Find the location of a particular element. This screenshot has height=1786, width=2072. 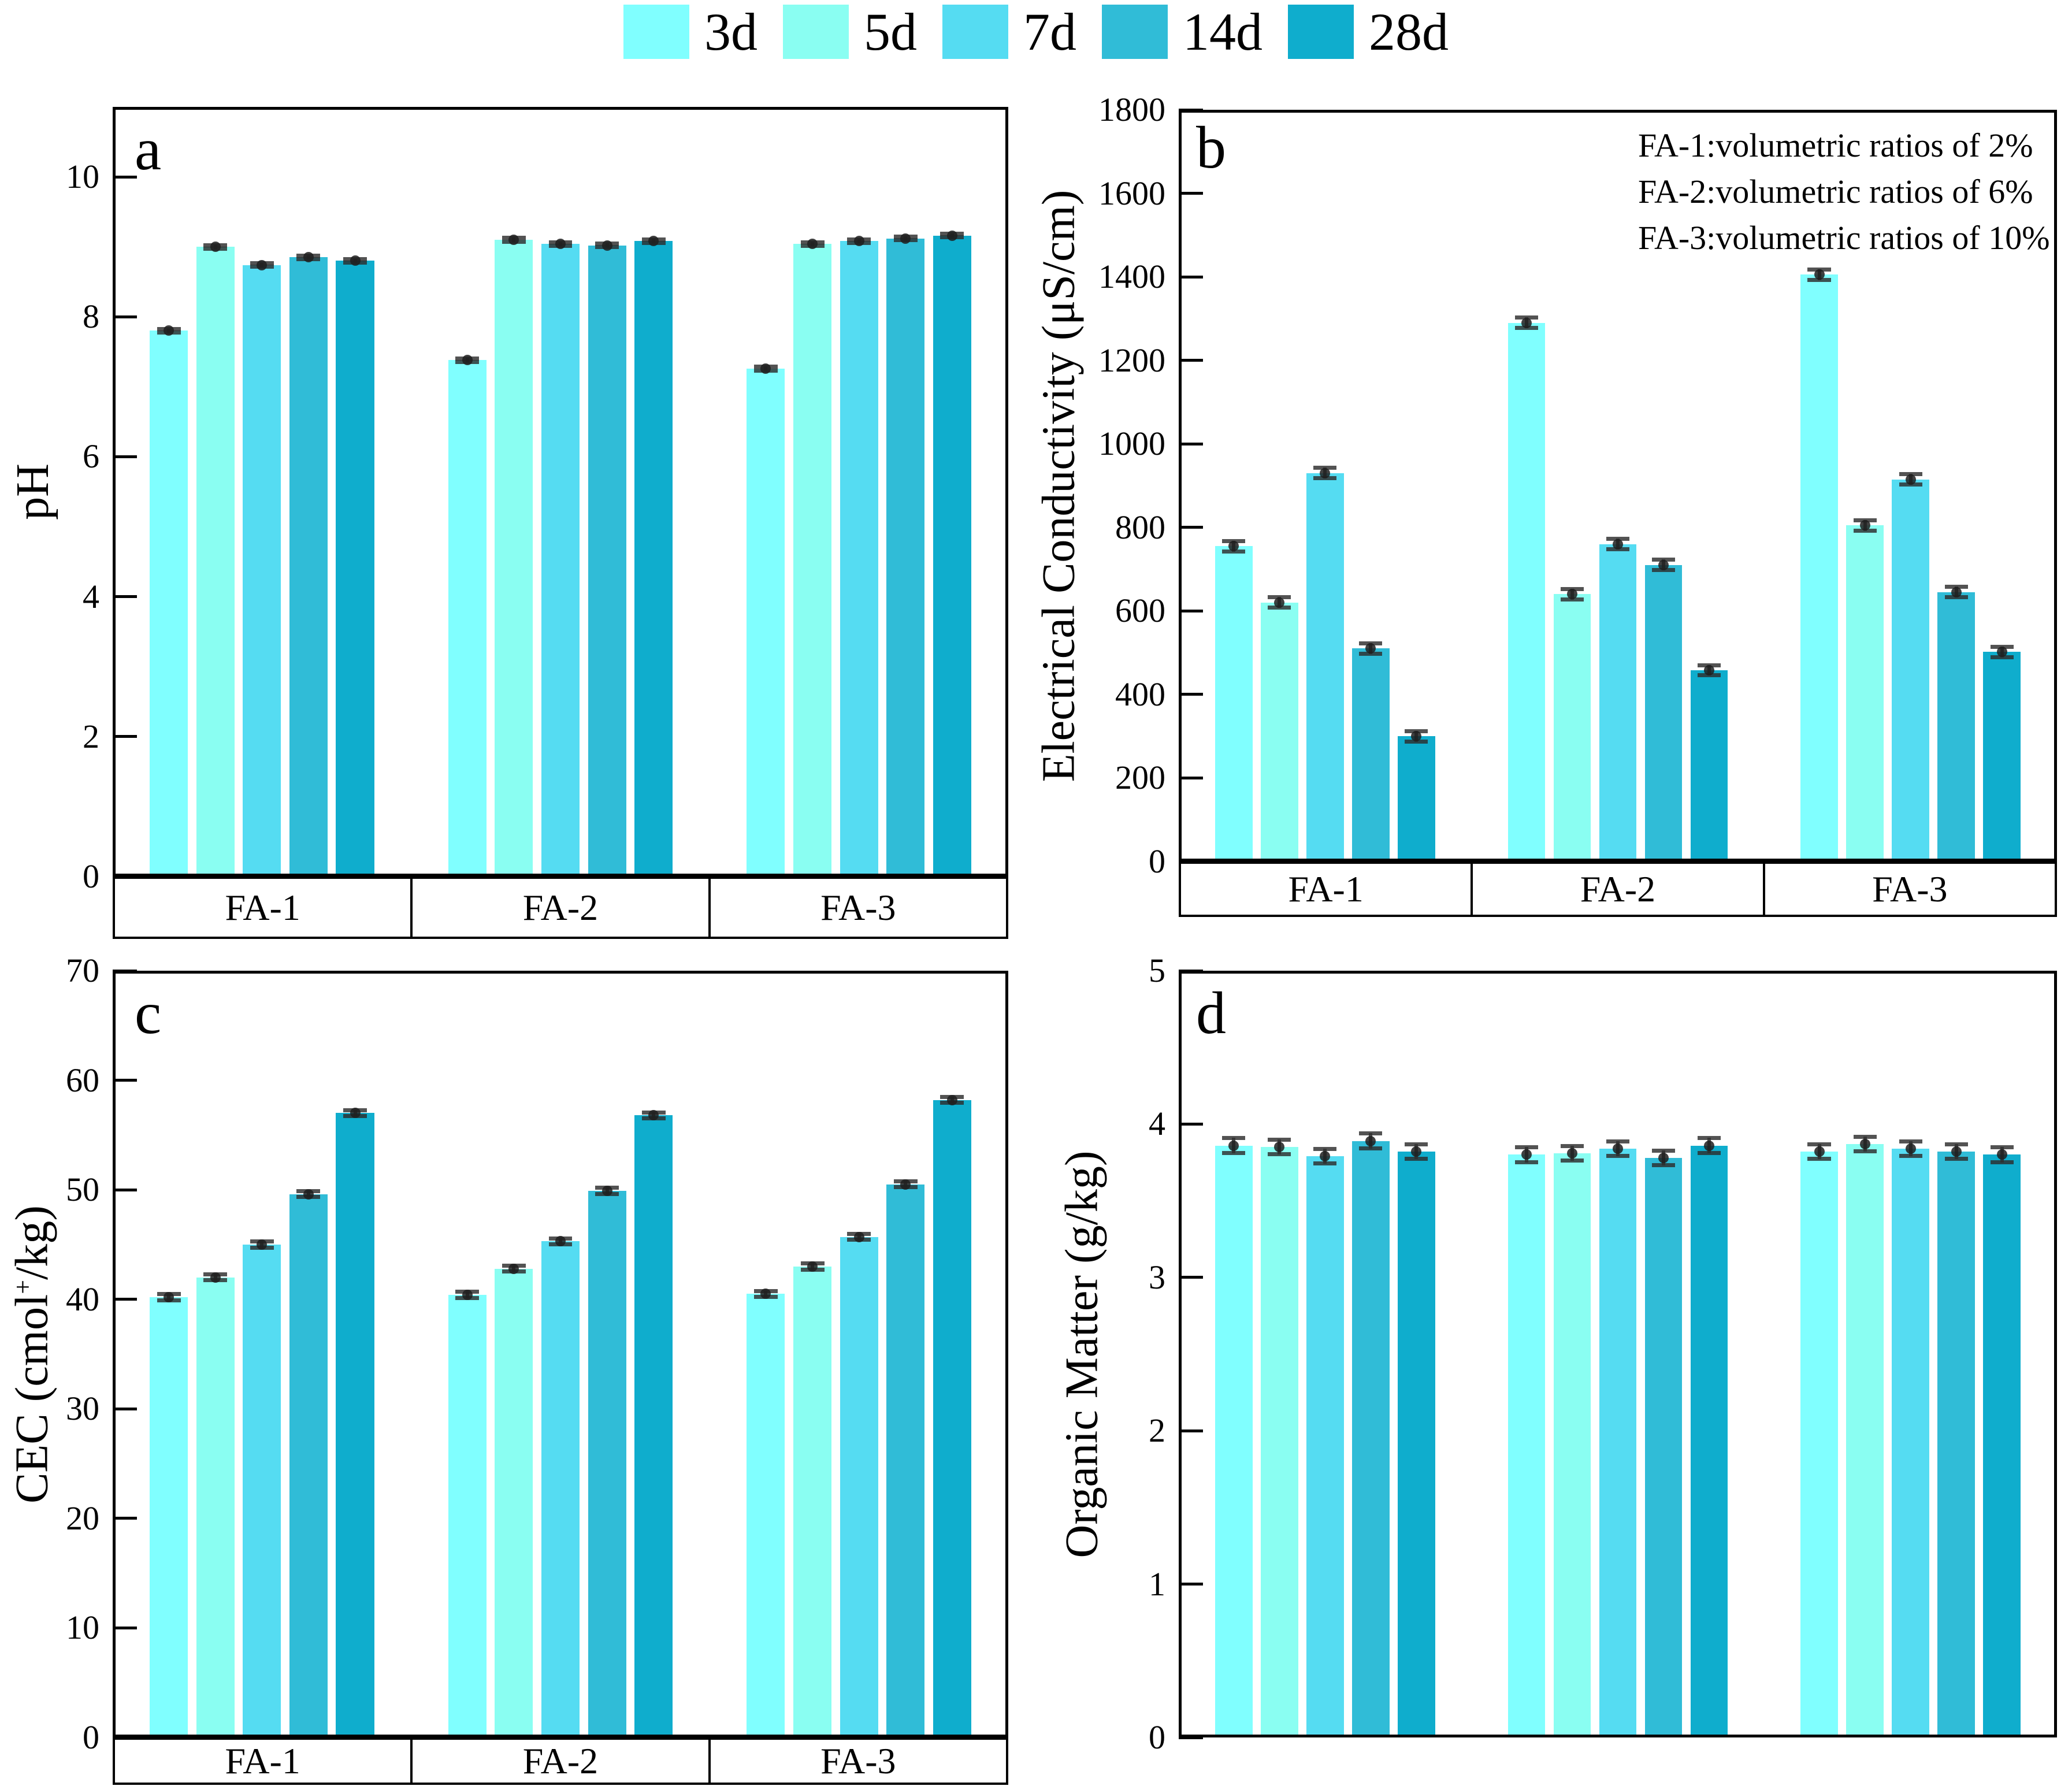

group-label-a-FA-2: FA-2 is located at coordinates (562, 908).